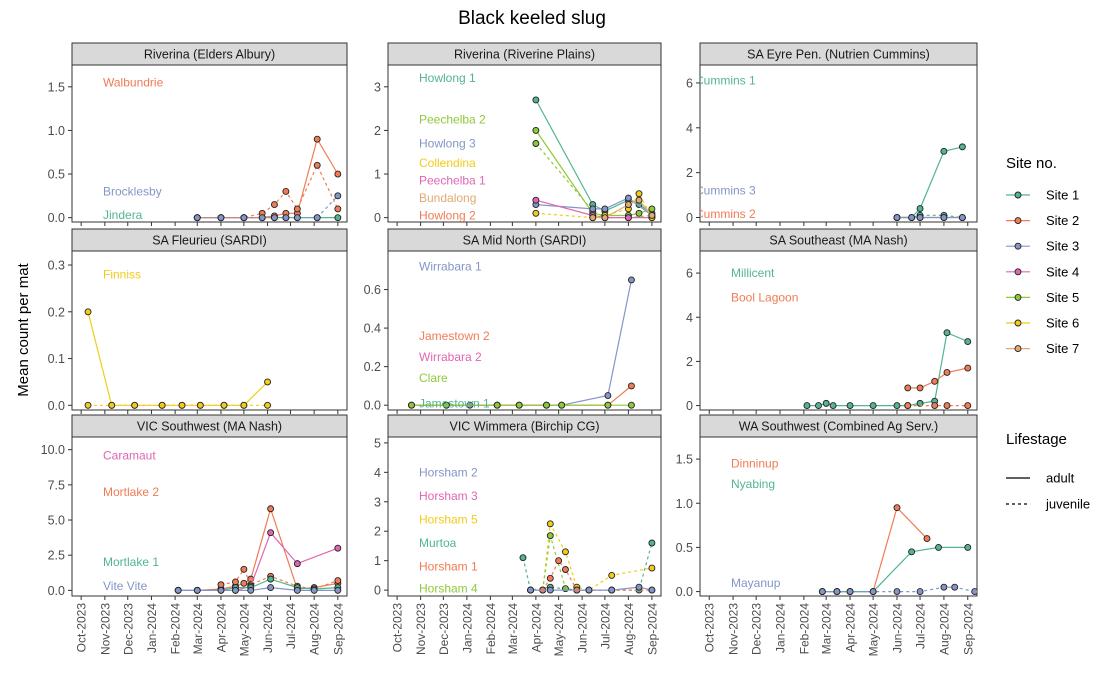  Describe the element at coordinates (1062, 220) in the screenshot. I see `legend-item-label: Site 2` at that location.